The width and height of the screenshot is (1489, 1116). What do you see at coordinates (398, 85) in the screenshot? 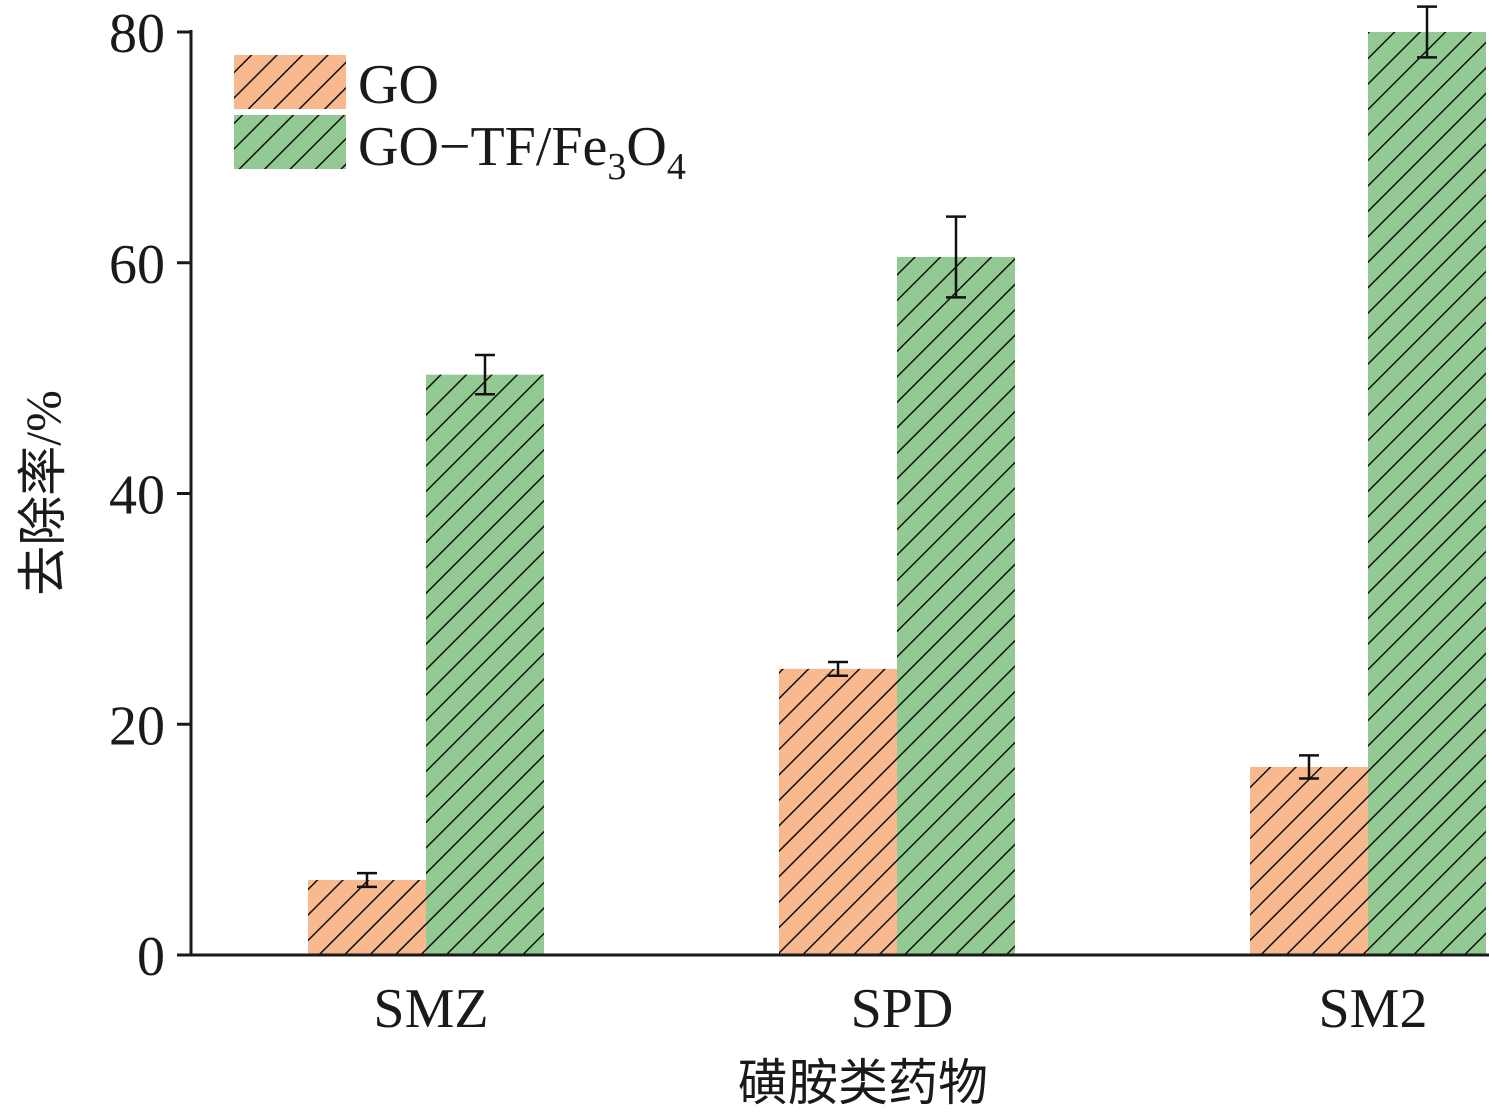
I see `legend-label-go: GO` at bounding box center [398, 85].